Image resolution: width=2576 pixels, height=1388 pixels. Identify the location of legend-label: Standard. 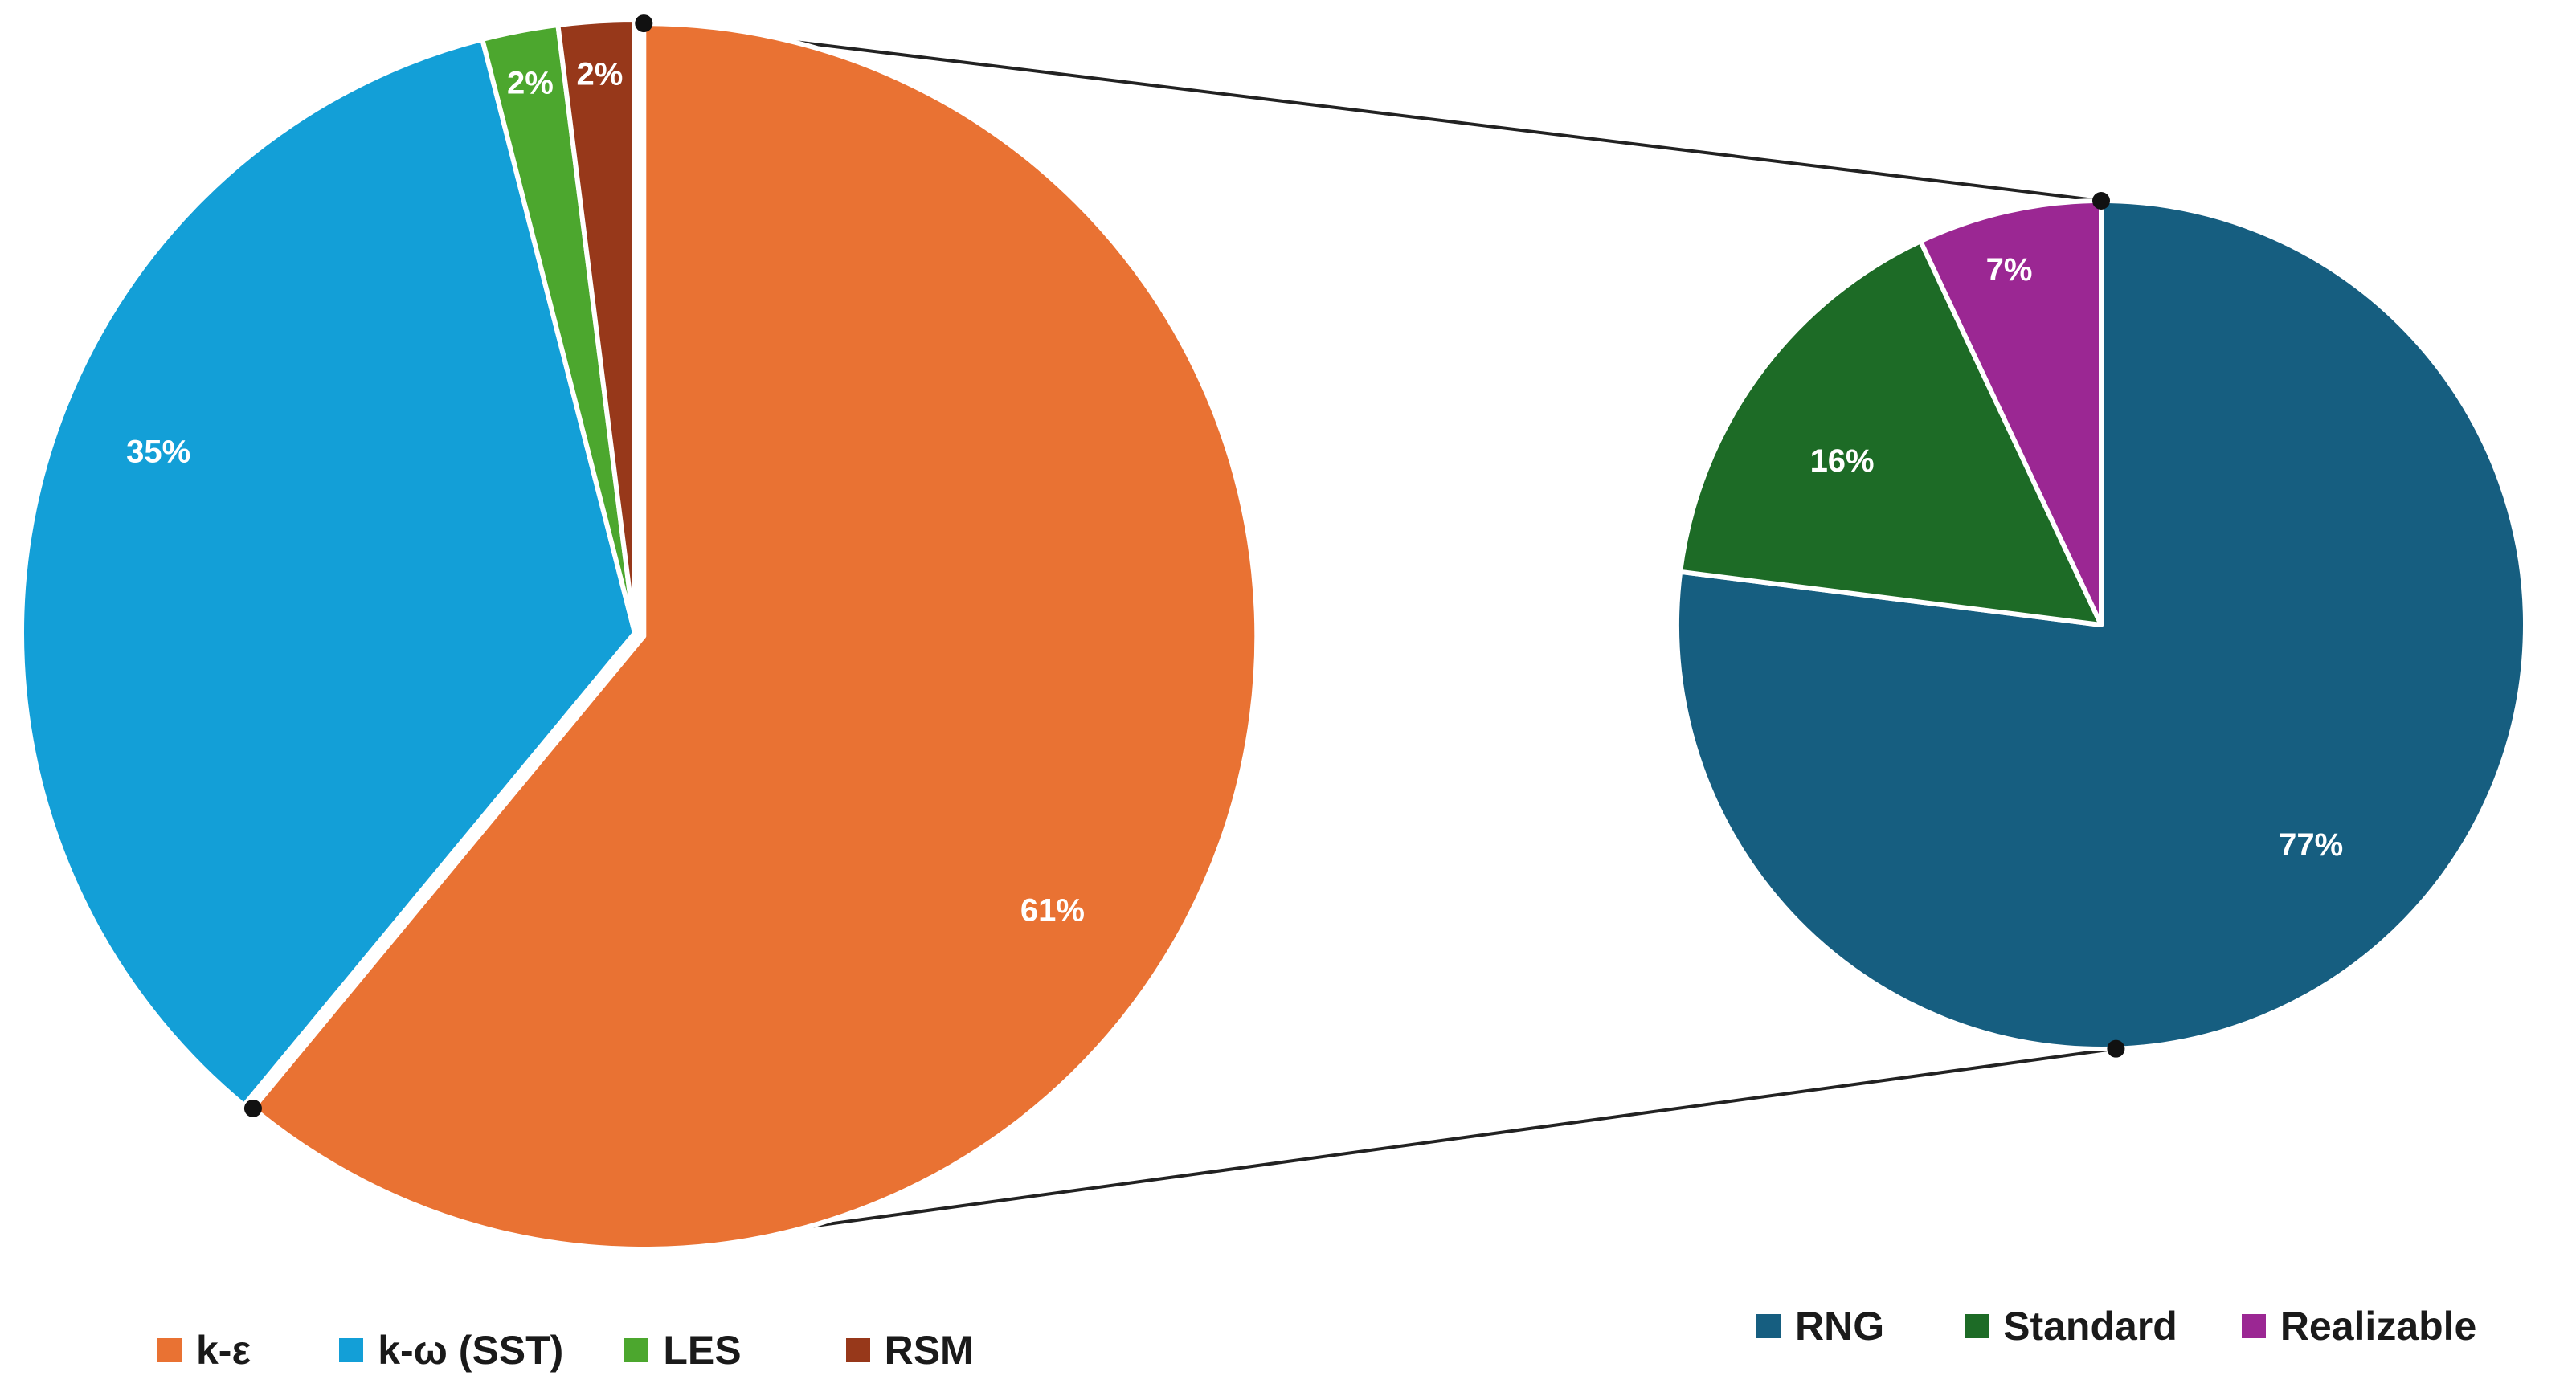
(2090, 1326).